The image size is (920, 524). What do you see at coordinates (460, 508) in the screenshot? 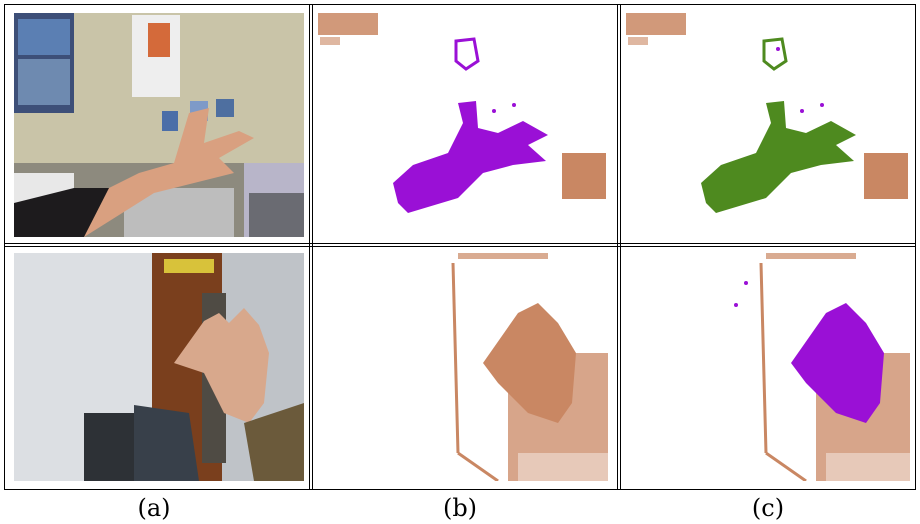
I see `caption-b: (b)` at bounding box center [460, 508].